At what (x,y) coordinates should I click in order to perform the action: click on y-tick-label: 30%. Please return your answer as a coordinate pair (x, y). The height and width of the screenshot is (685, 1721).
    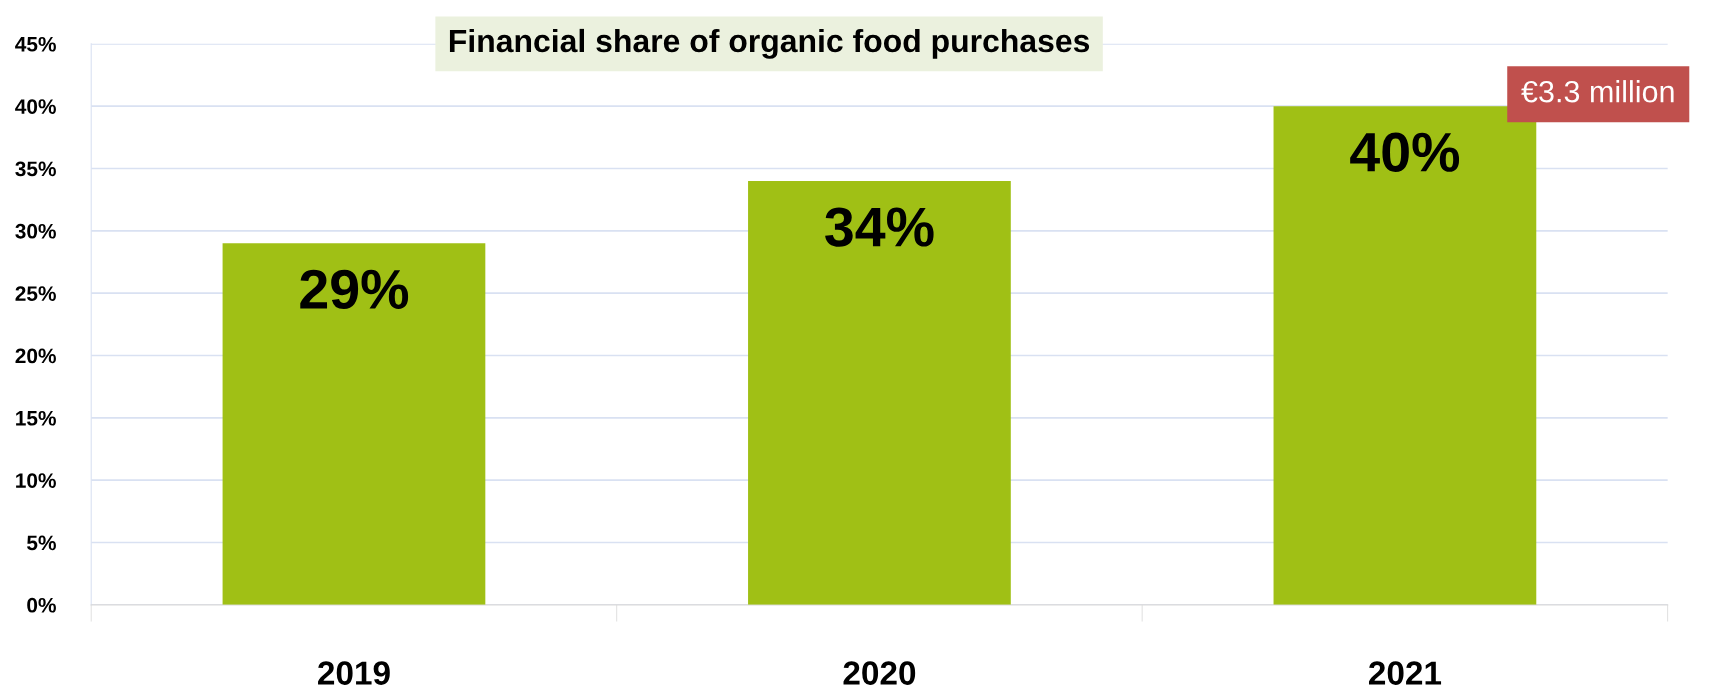
    Looking at the image, I should click on (35, 231).